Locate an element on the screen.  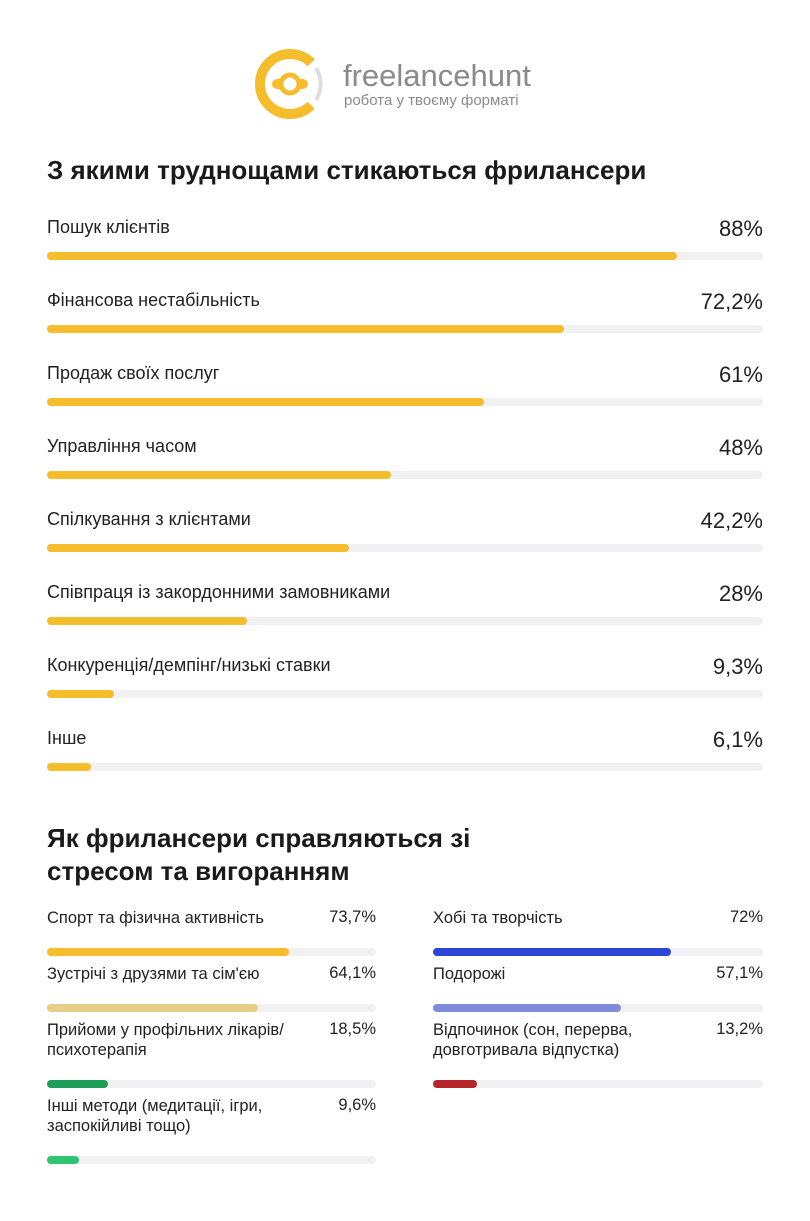
value-label: 6,1% is located at coordinates (737, 739).